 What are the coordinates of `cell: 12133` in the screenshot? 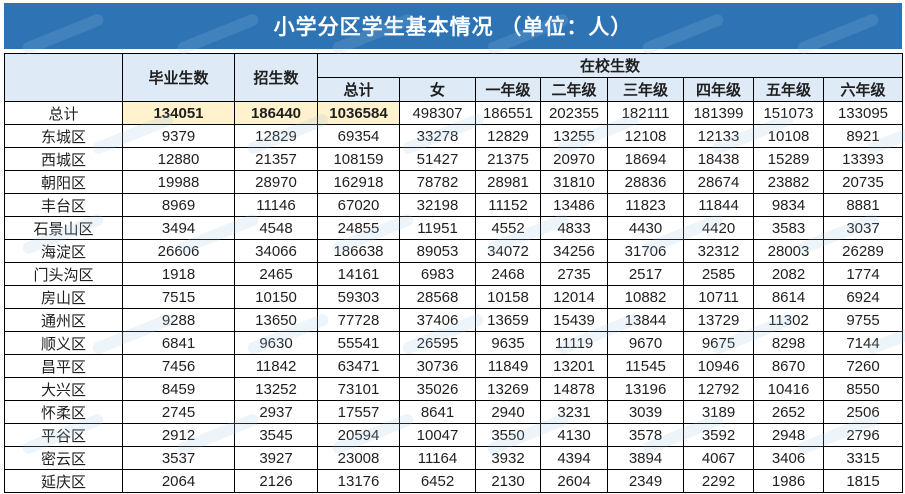 It's located at (718, 136).